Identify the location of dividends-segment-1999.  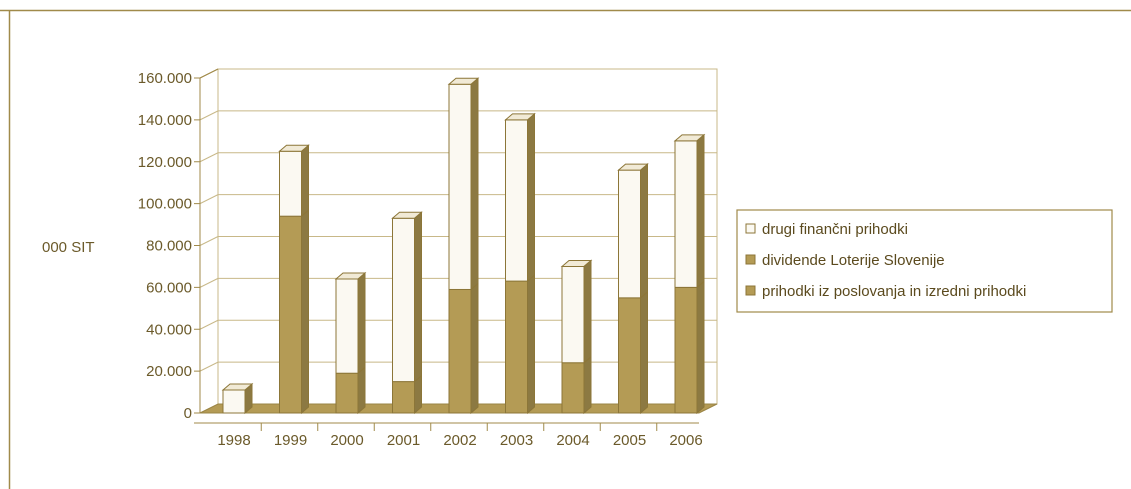
(294, 312).